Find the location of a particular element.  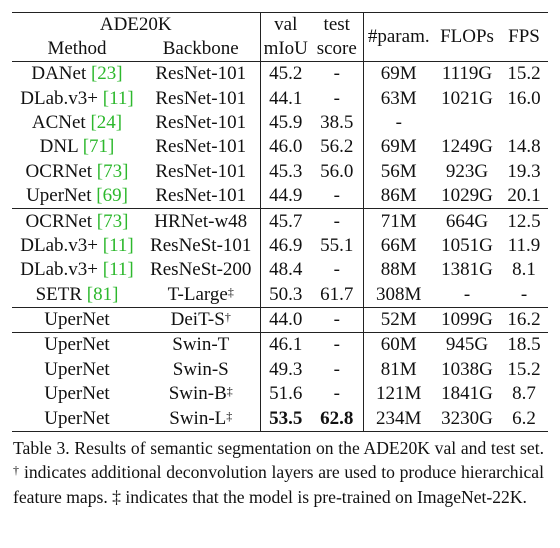

flops-header: FLOPs is located at coordinates (467, 37).